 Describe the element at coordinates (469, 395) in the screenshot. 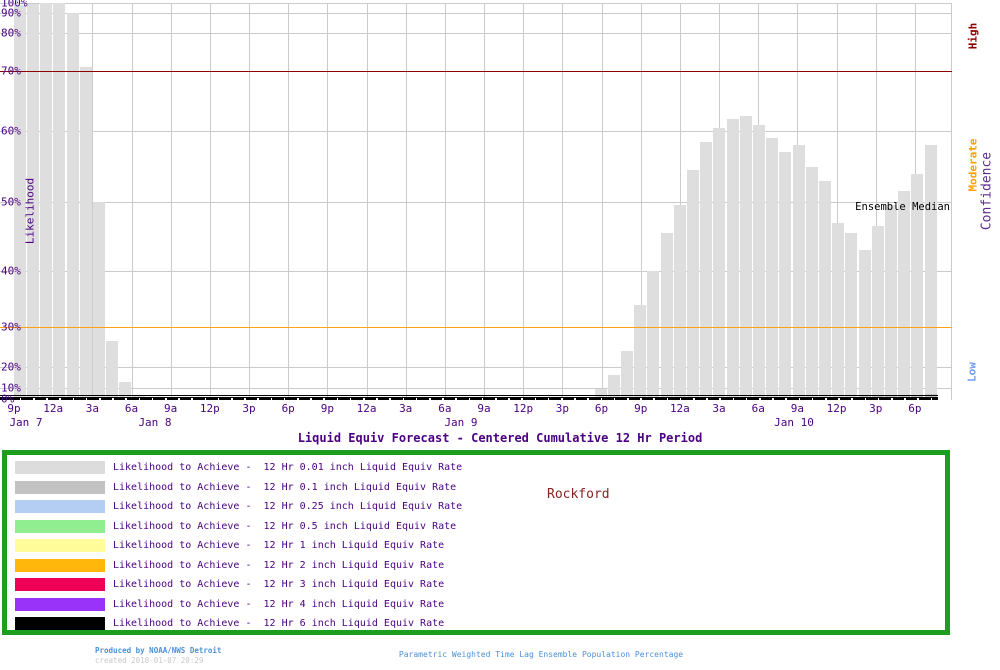

I see `x-axis-line` at that location.